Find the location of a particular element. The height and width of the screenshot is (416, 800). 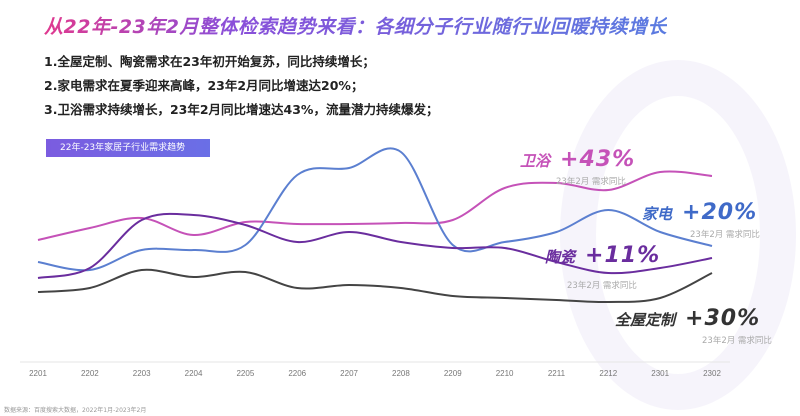

x-tick-label: 2206 is located at coordinates (297, 373).